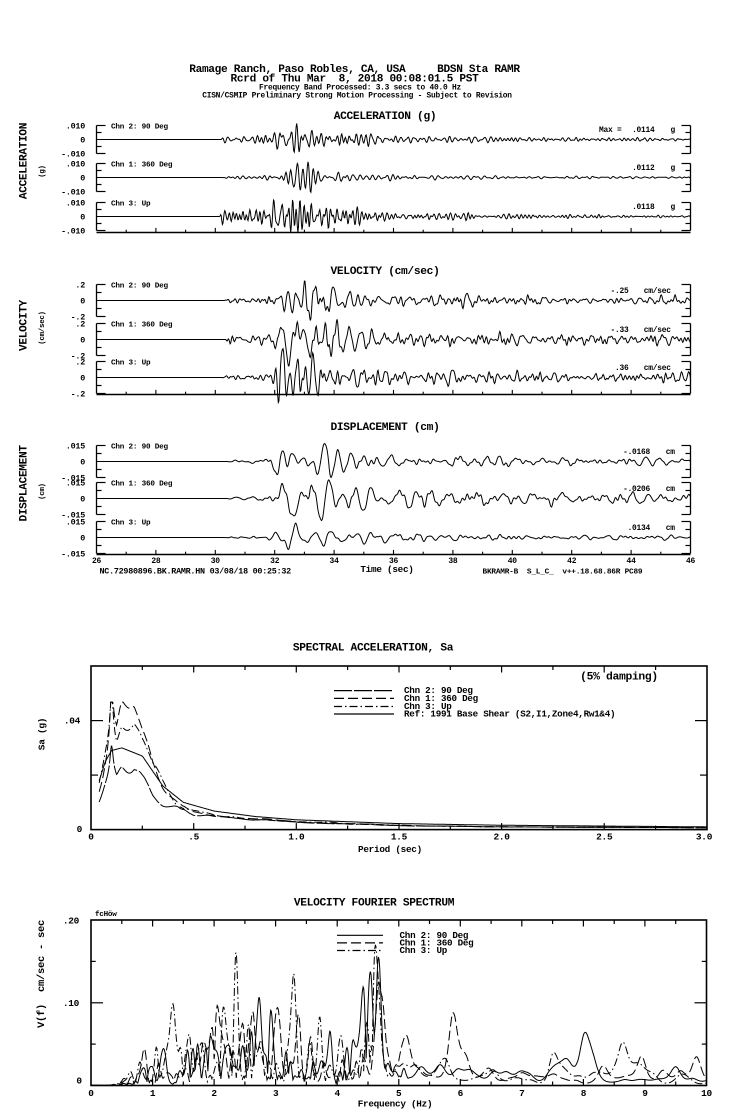 This screenshot has height=1115, width=739. What do you see at coordinates (453, 561) in the screenshot?
I see `svg-text: 38` at bounding box center [453, 561].